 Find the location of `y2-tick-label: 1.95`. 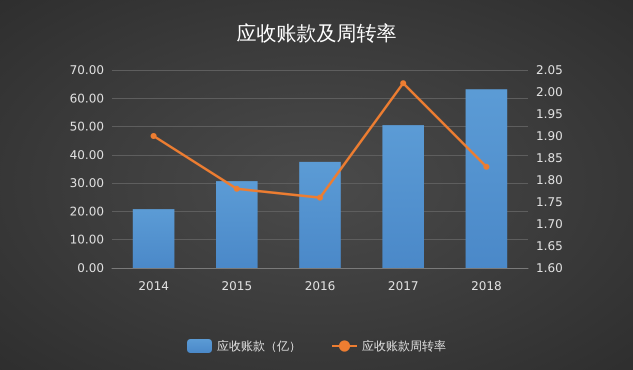

y2-tick-label: 1.95 is located at coordinates (549, 114).